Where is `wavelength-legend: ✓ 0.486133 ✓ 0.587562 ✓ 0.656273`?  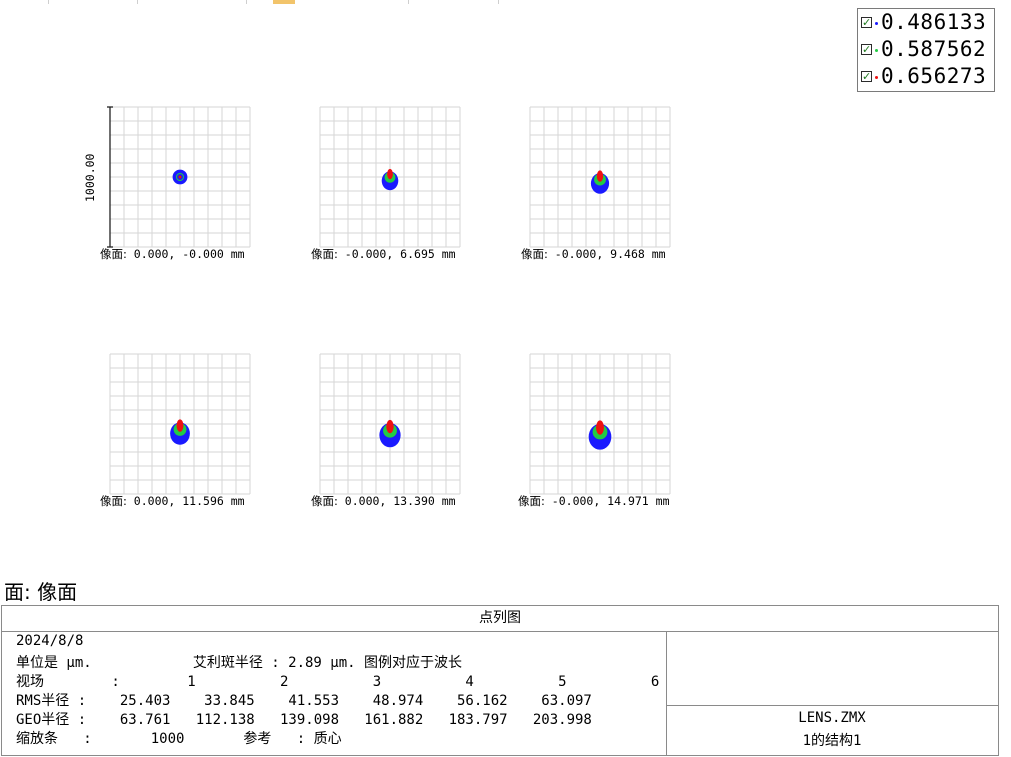 wavelength-legend: ✓ 0.486133 ✓ 0.587562 ✓ 0.656273 is located at coordinates (926, 50).